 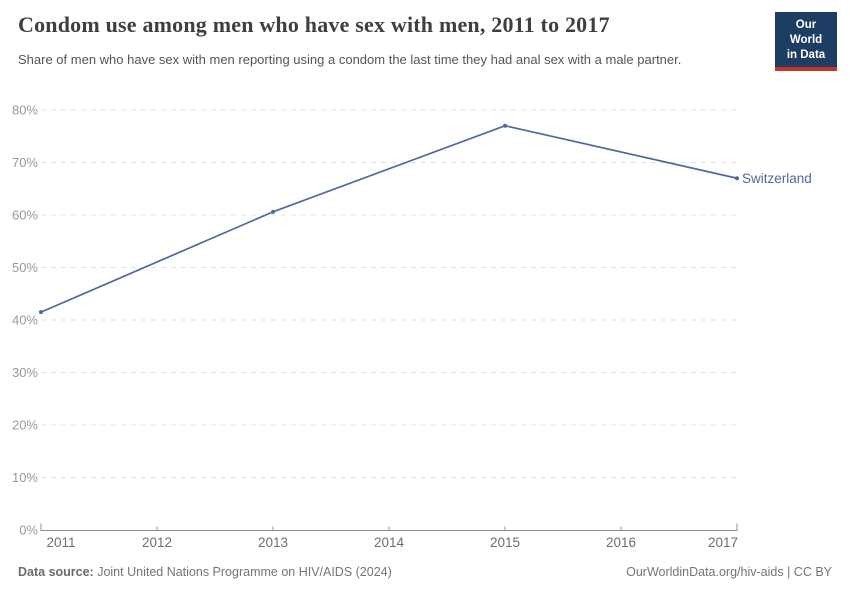 What do you see at coordinates (25, 162) in the screenshot?
I see `y-axis-tick-label: 70%` at bounding box center [25, 162].